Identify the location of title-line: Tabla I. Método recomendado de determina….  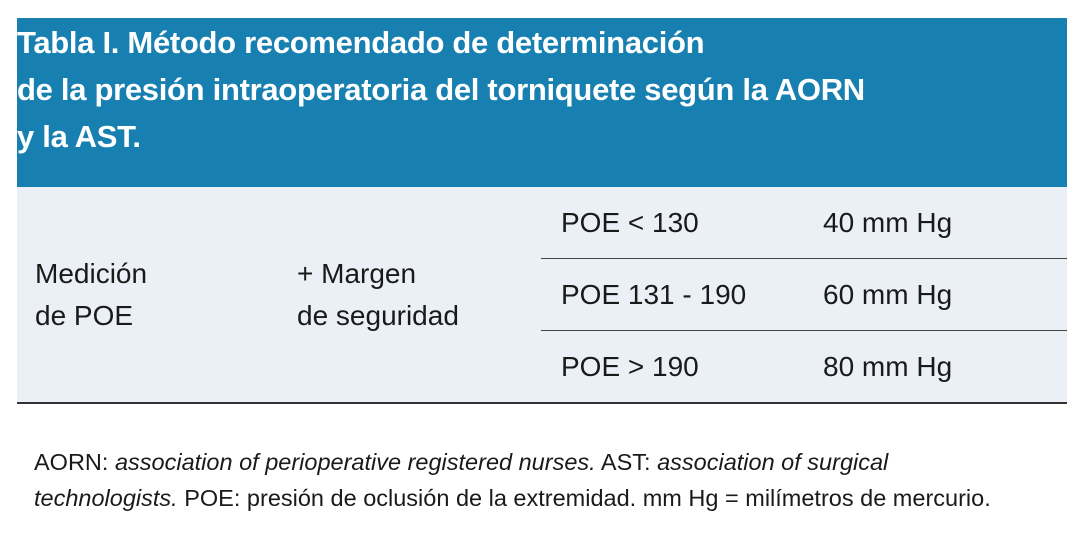
(361, 42).